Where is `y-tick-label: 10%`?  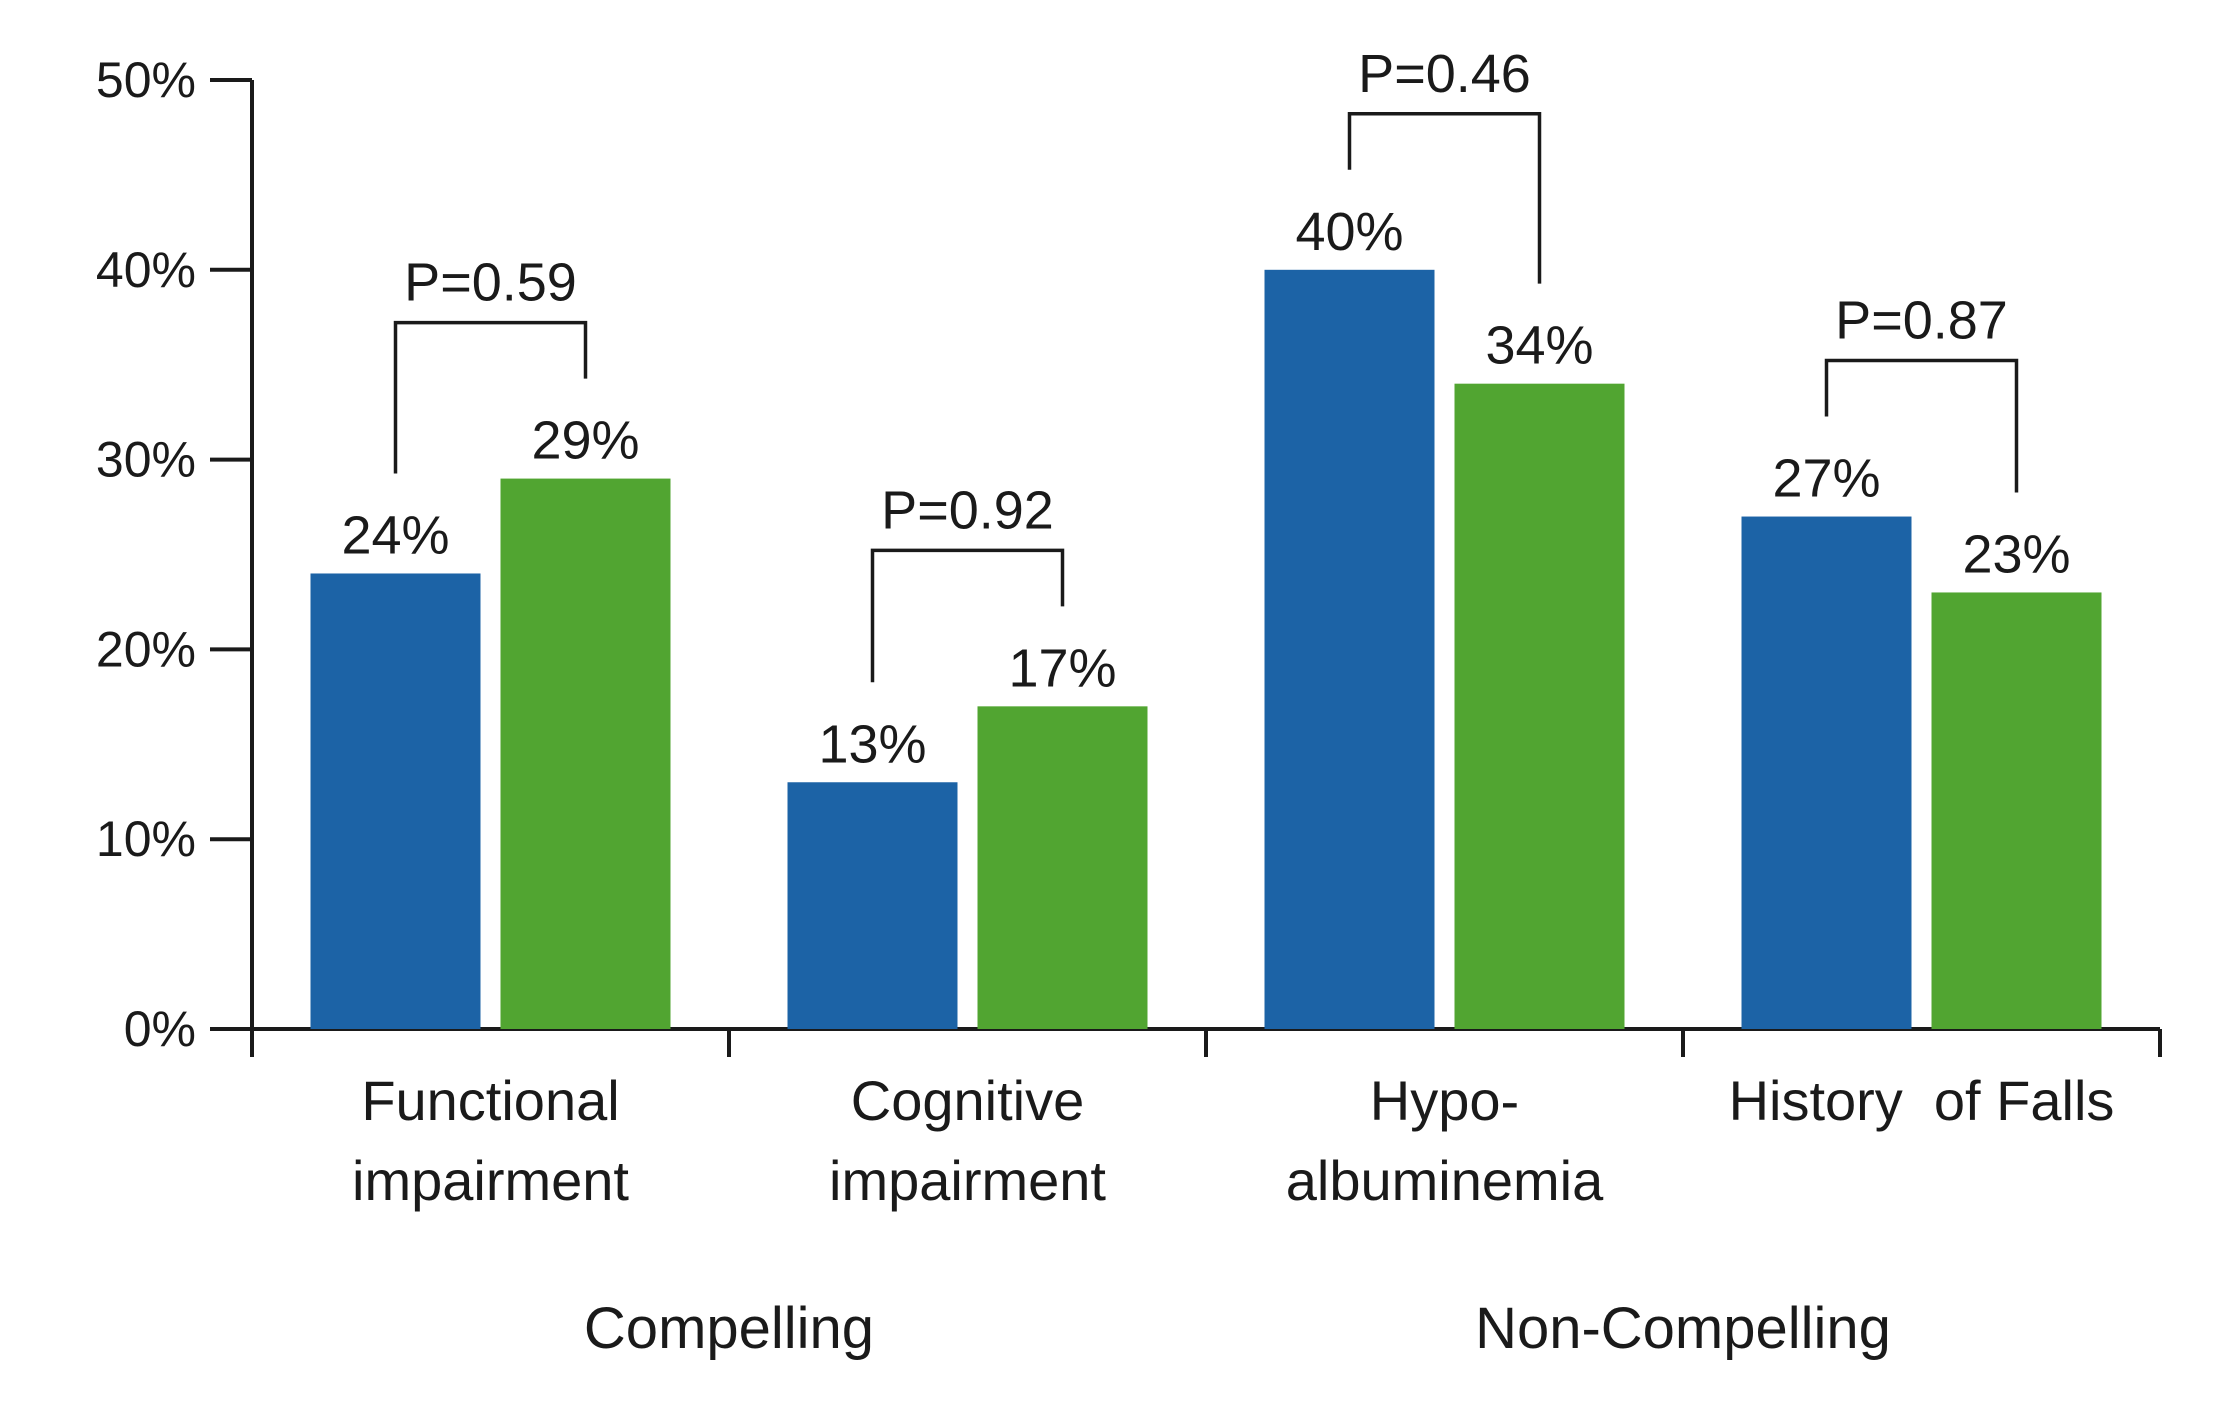 y-tick-label: 10% is located at coordinates (146, 839).